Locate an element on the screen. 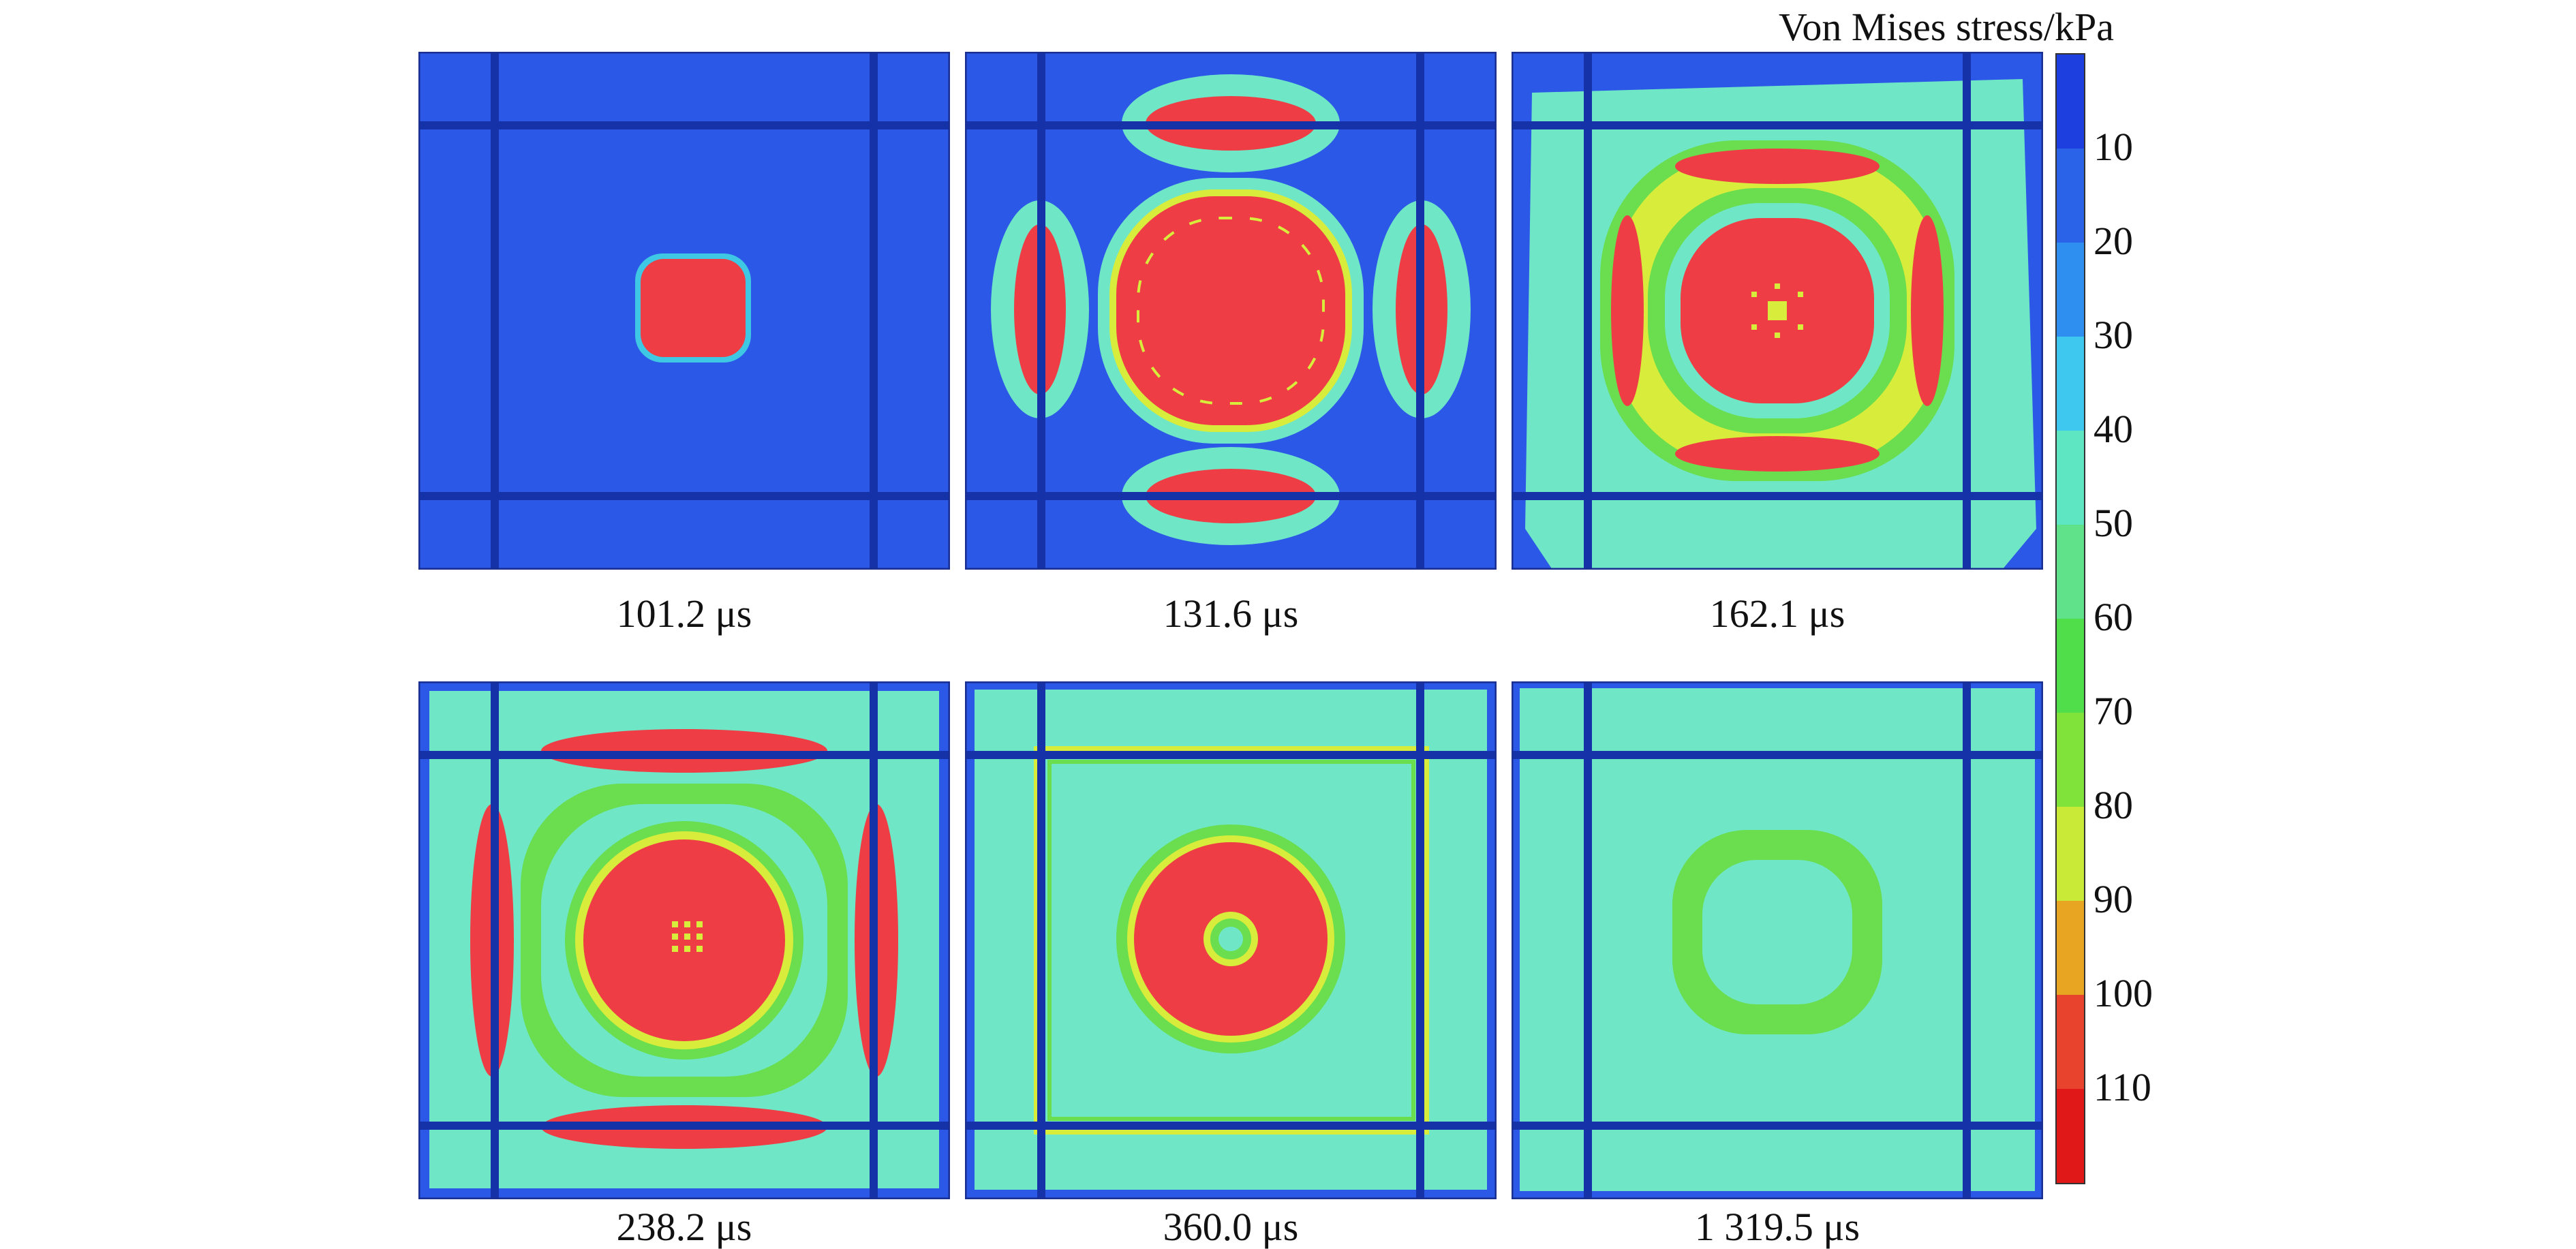 The width and height of the screenshot is (2576, 1249). colorbar-tick-label: 30 is located at coordinates (2113, 335).